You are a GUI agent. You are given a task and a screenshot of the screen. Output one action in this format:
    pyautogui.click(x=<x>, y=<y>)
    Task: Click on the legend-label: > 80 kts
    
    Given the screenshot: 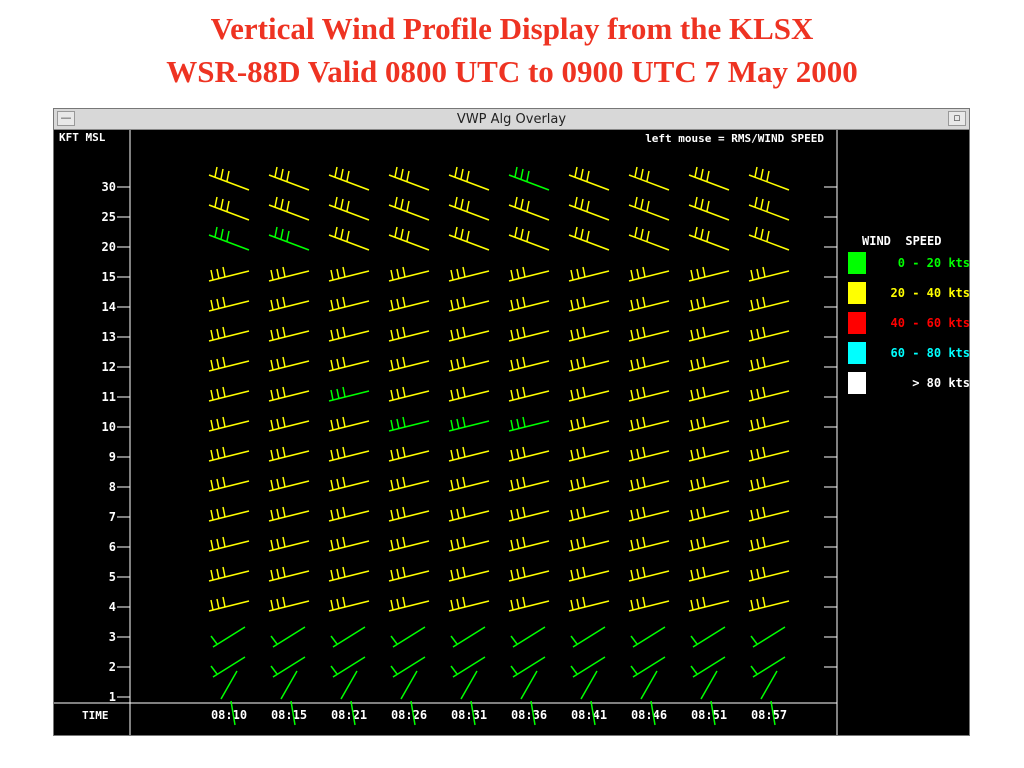 What is the action you would take?
    pyautogui.click(x=941, y=383)
    